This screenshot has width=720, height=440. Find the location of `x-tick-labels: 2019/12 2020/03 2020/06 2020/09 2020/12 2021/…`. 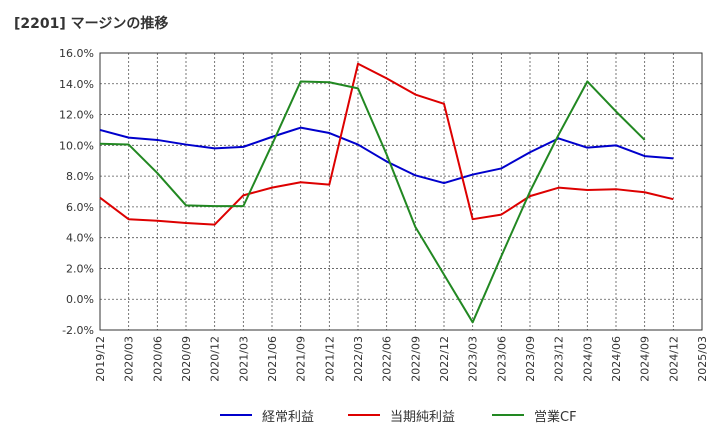

x-tick-labels: 2019/12 2020/03 2020/06 2020/09 2020/12 2021/… is located at coordinates (401, 359).